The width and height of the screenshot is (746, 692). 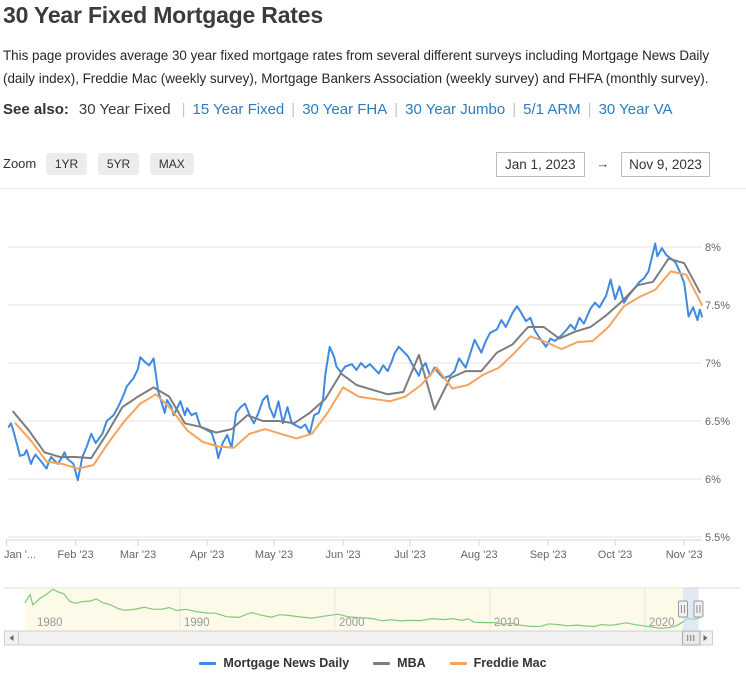 I want to click on legend-label: Mortgage News Daily, so click(x=286, y=663).